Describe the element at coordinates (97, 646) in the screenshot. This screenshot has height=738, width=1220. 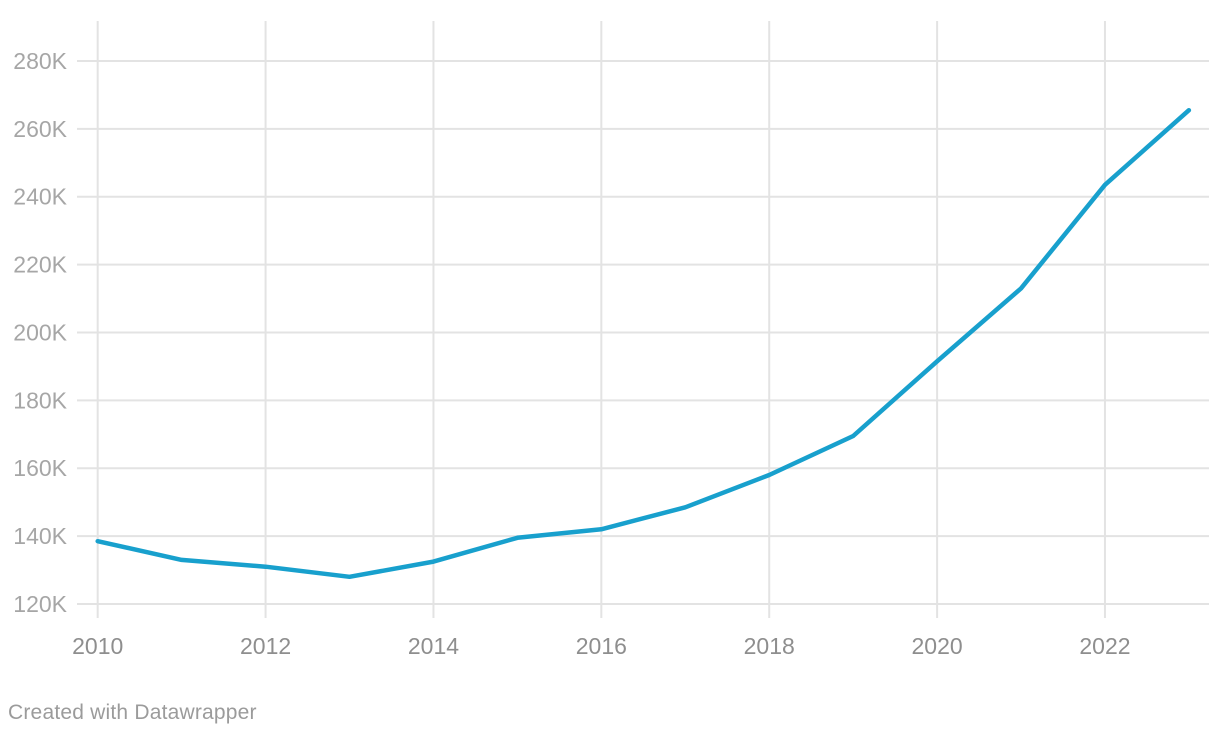
I see `x-axis-tick-label: 2010` at that location.